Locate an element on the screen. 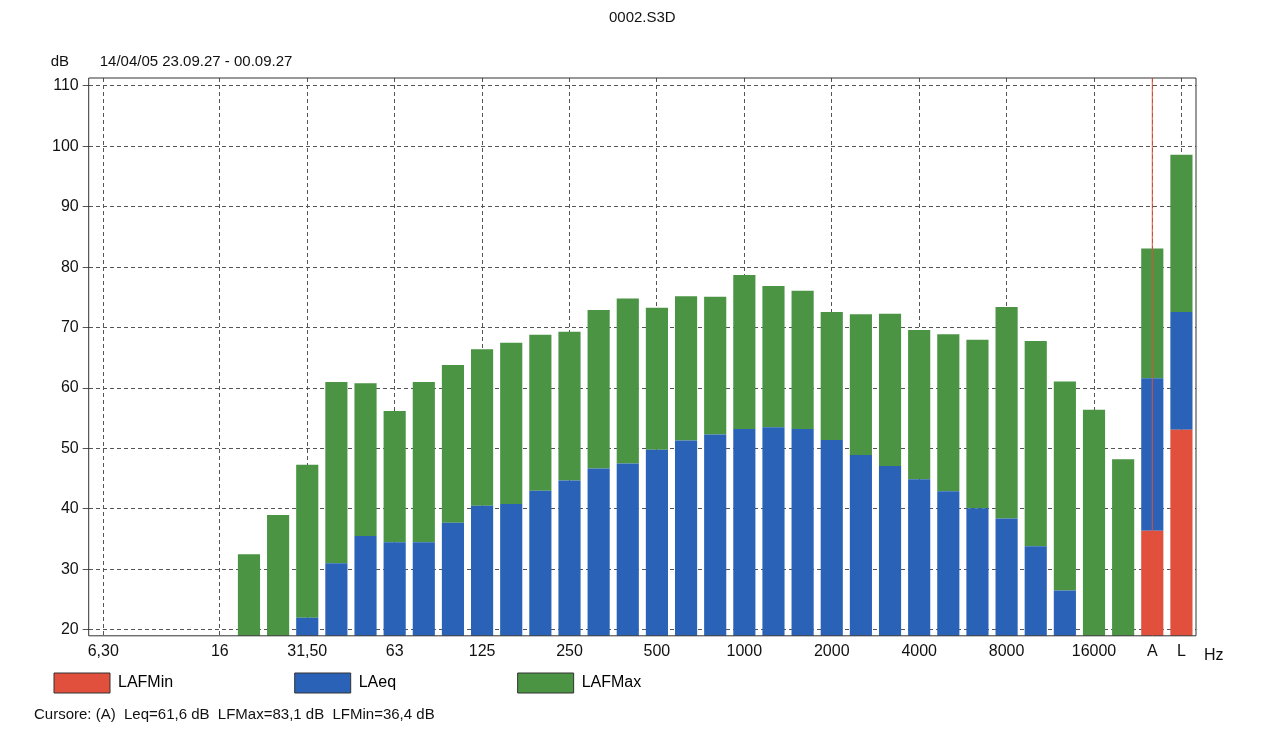 The width and height of the screenshot is (1262, 729). x-tick-label: L is located at coordinates (1181, 650).